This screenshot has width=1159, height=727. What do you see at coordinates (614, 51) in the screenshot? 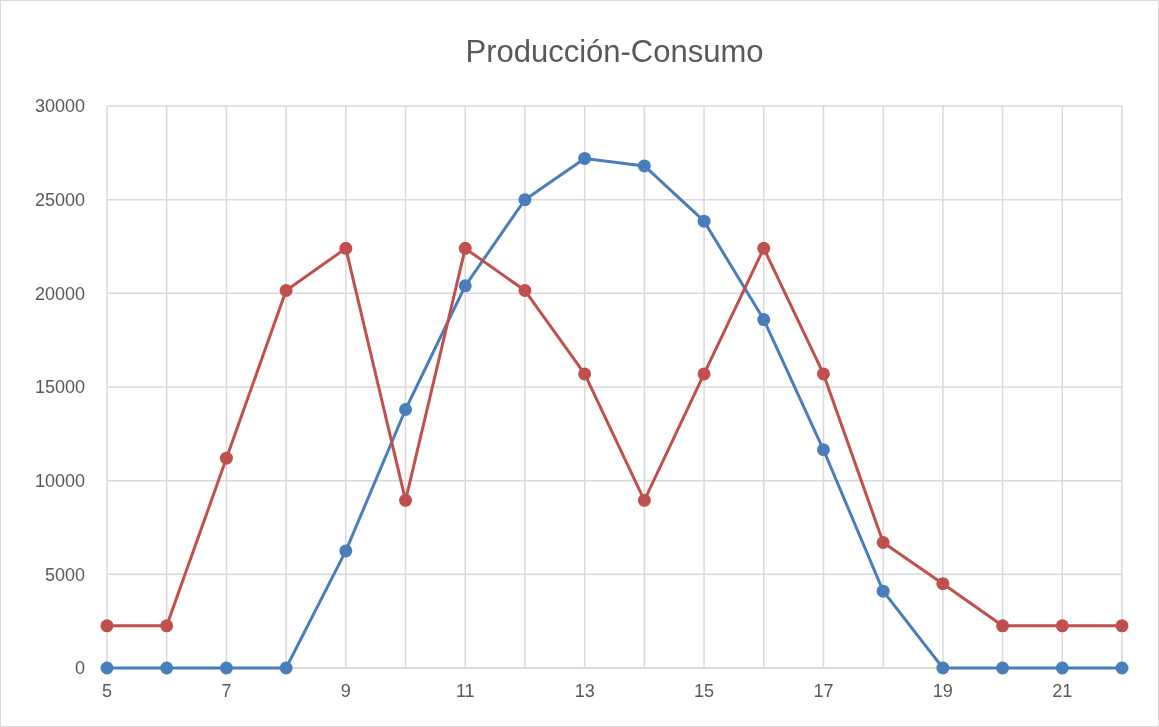
I see `chart-title: Producción-Consumo` at bounding box center [614, 51].